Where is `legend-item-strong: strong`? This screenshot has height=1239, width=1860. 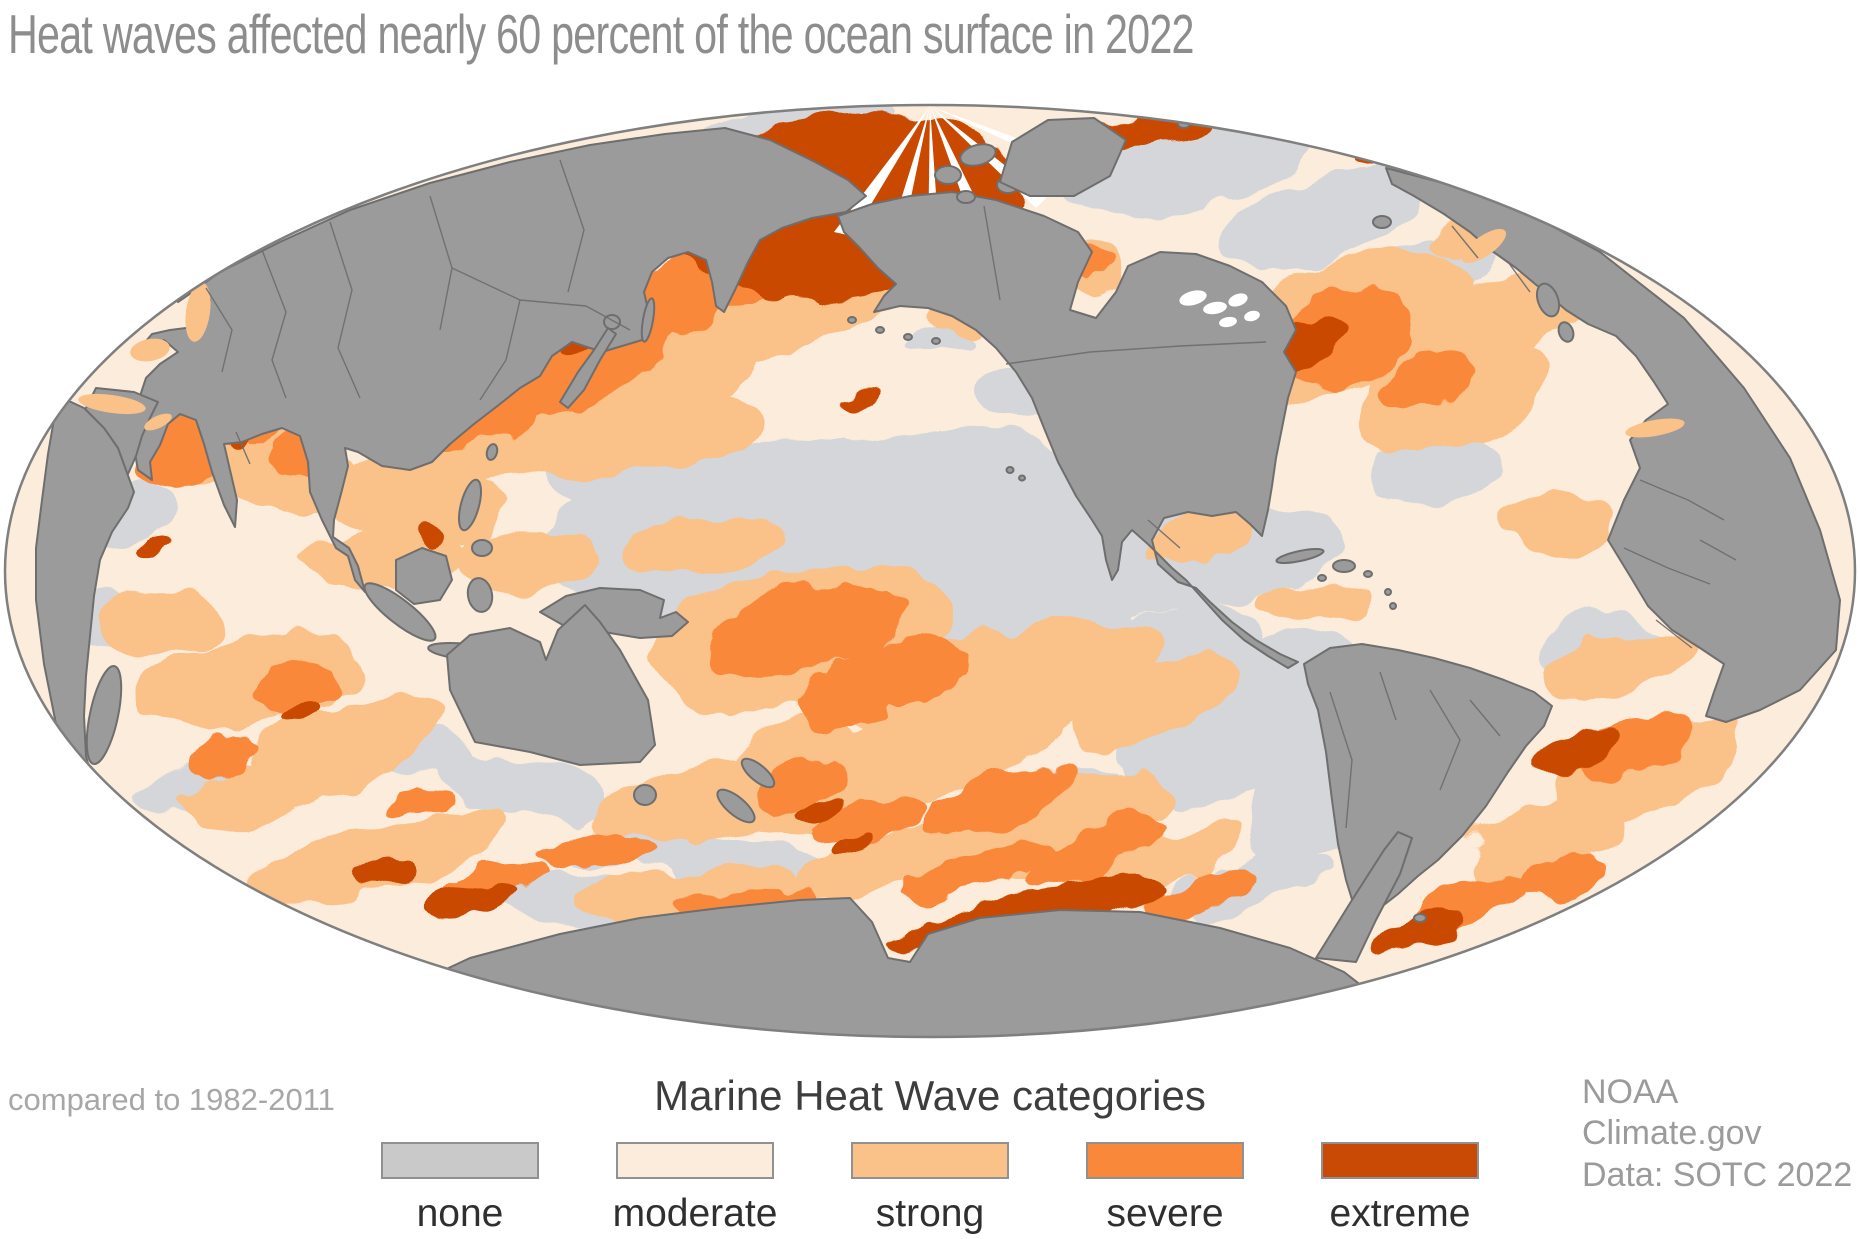 legend-item-strong: strong is located at coordinates (930, 1189).